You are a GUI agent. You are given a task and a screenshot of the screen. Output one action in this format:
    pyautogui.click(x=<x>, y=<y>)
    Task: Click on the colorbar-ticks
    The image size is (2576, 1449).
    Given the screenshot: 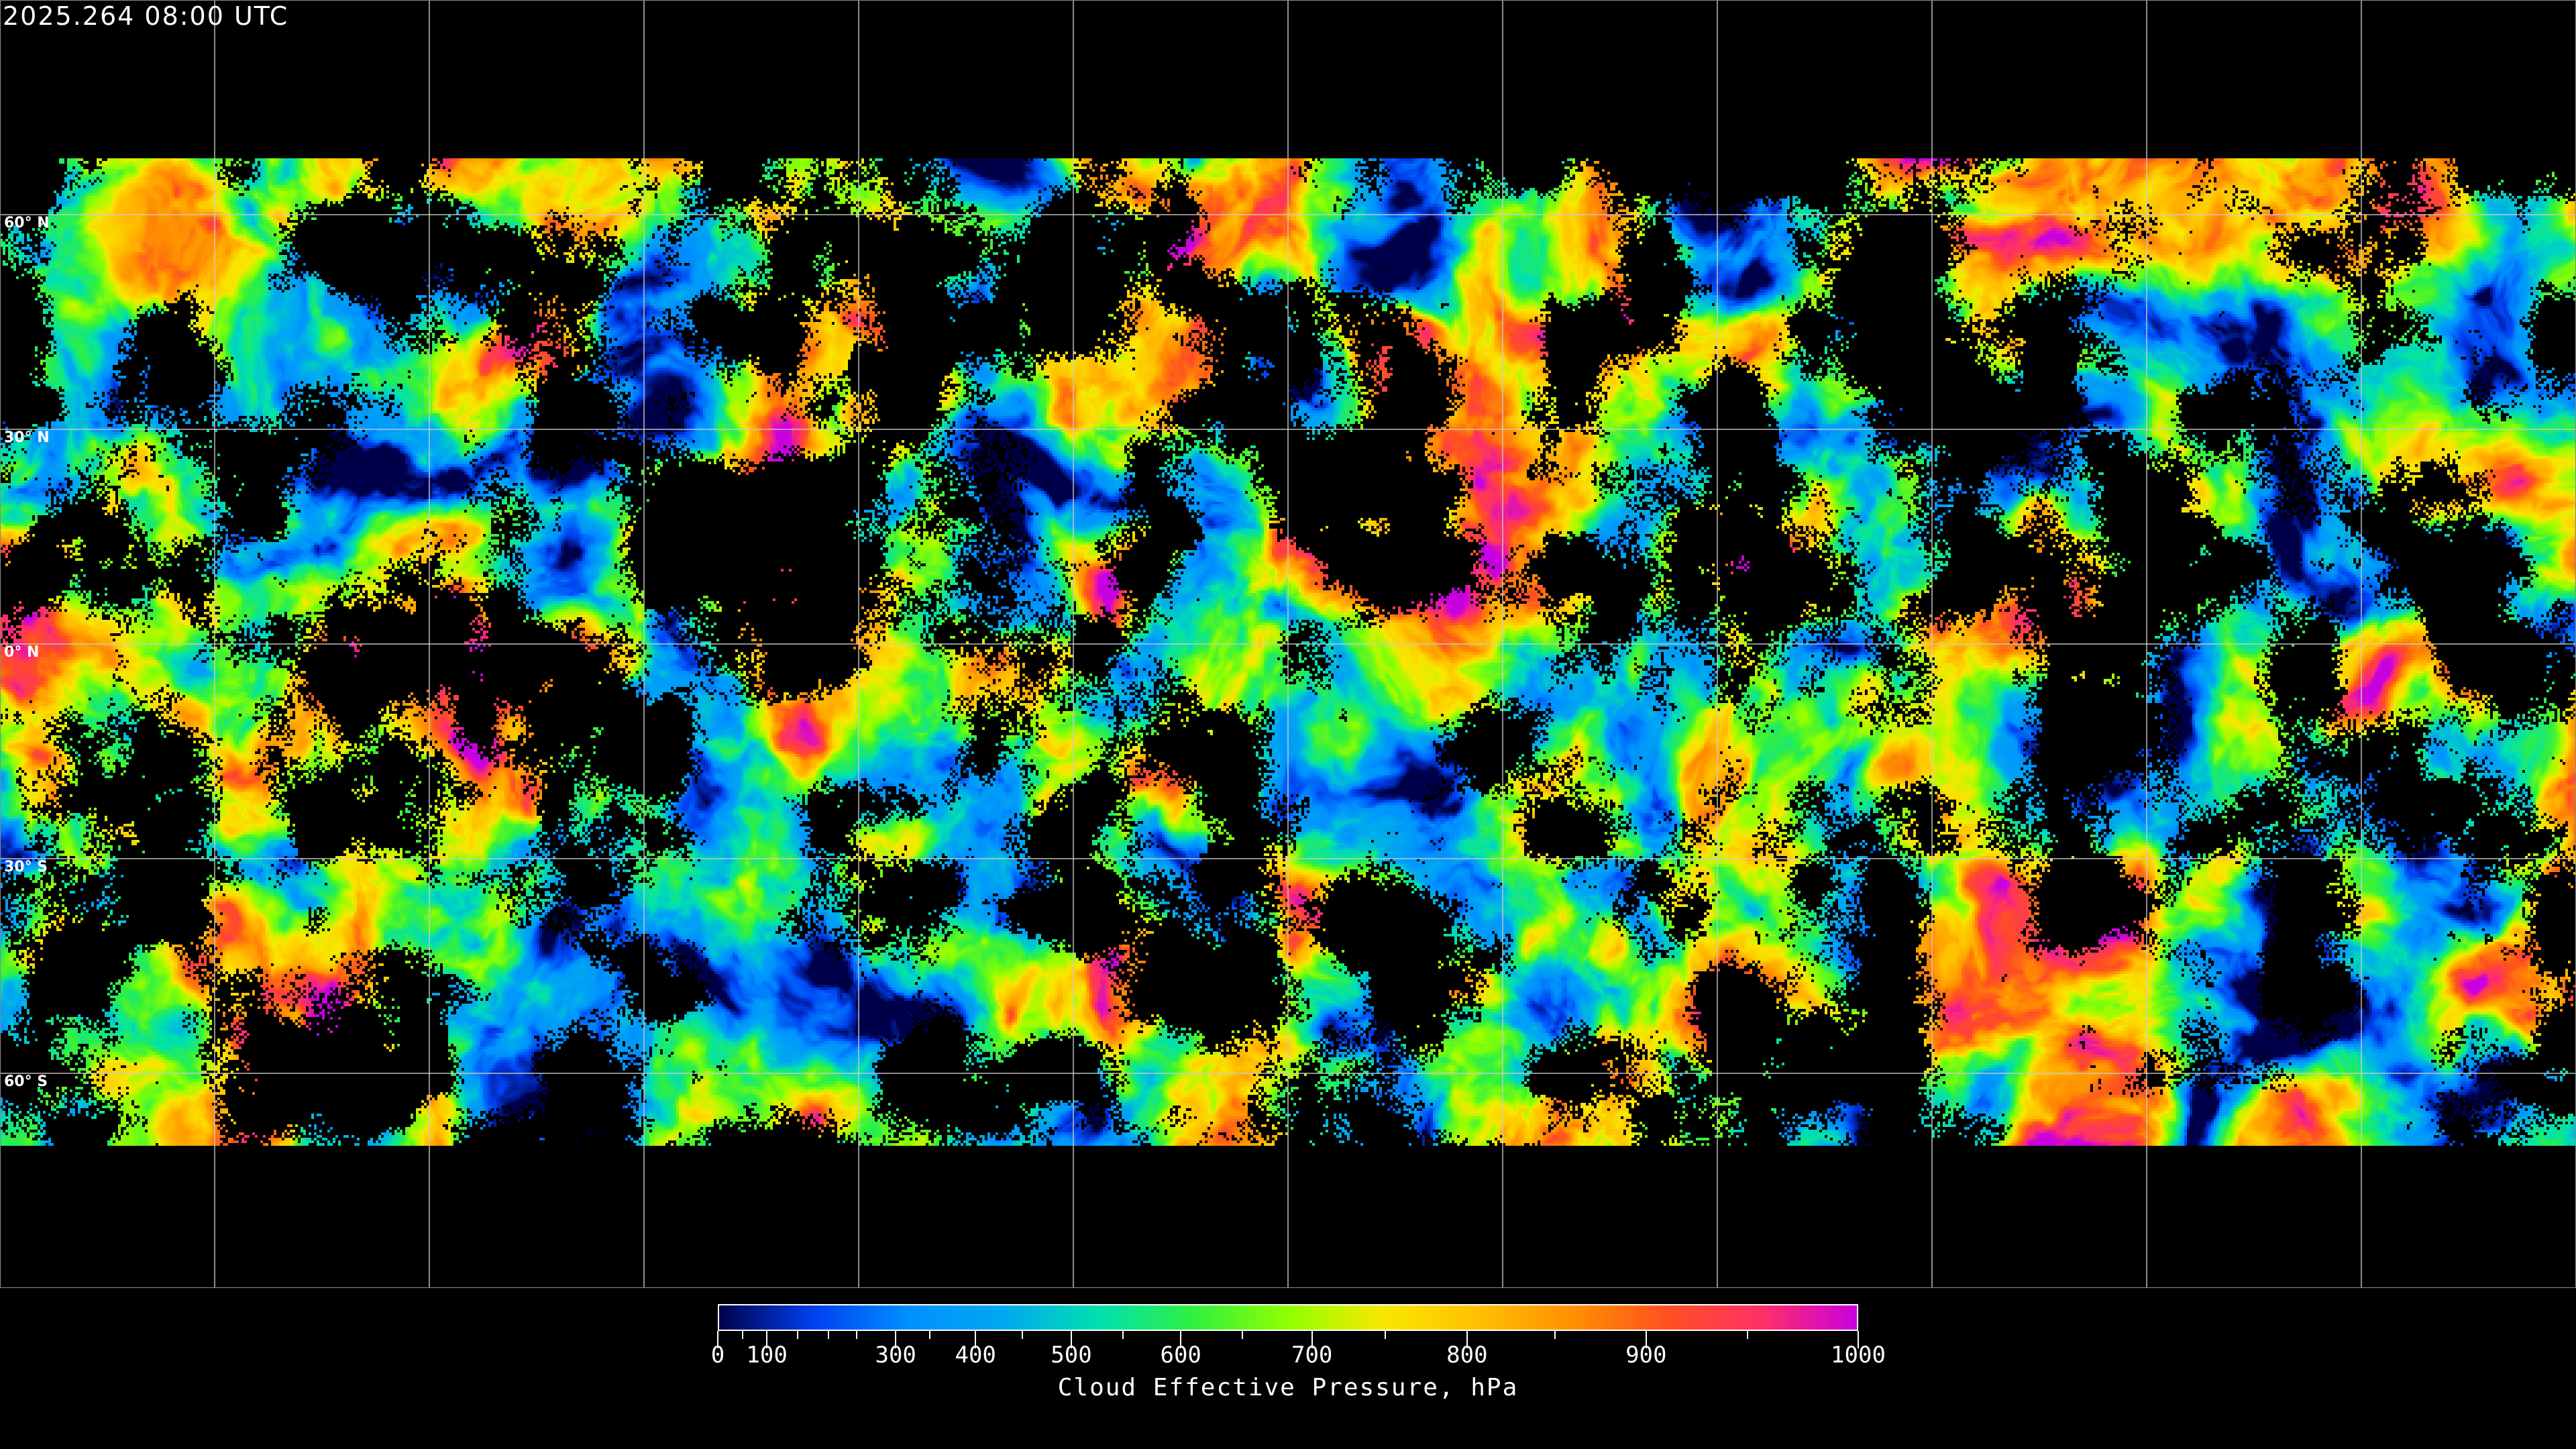 What is the action you would take?
    pyautogui.click(x=1288, y=1339)
    